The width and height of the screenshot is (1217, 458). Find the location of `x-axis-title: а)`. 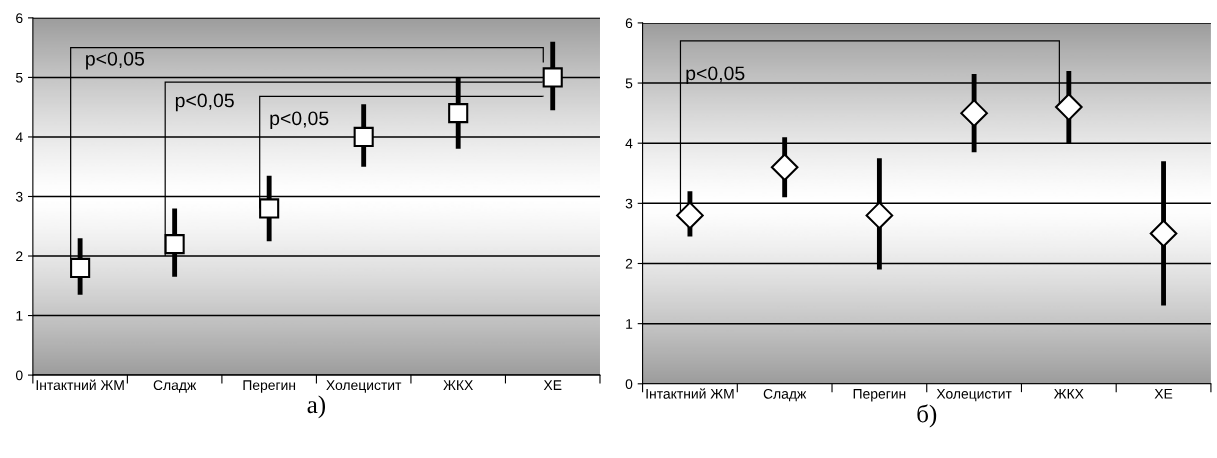

x-axis-title: а) is located at coordinates (316, 407).